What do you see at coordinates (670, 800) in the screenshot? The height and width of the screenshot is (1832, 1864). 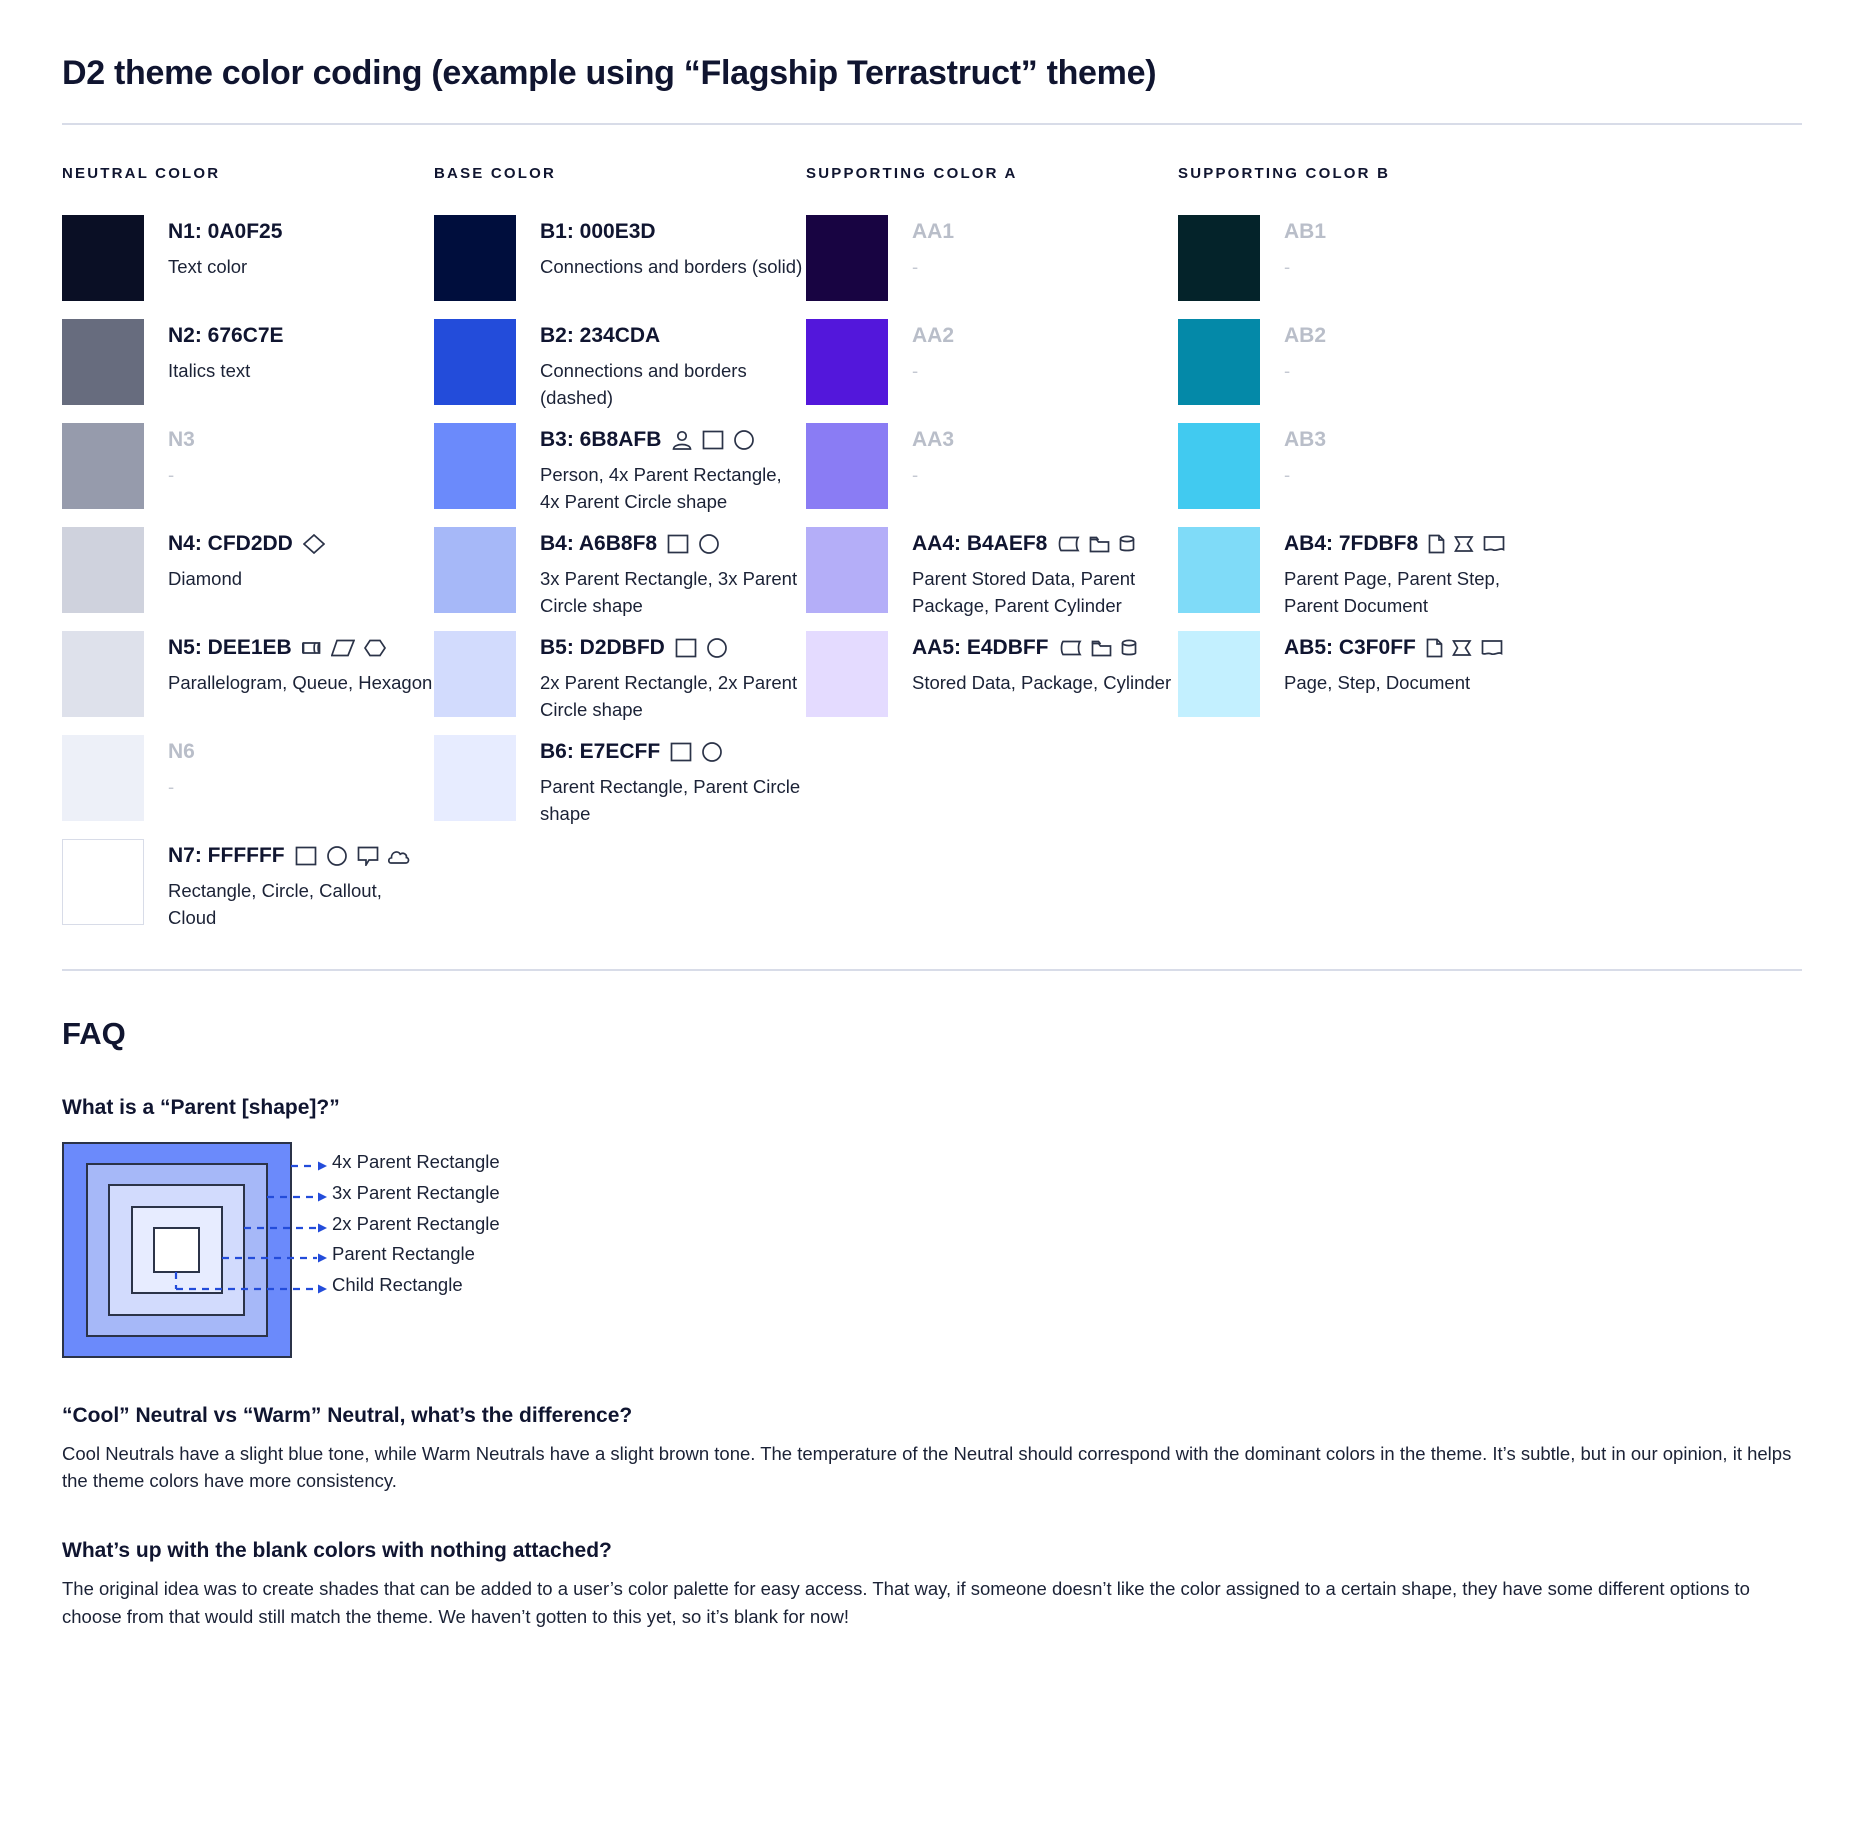 I see `swatch-description: Parent Rectangle, Parent Circle shape` at bounding box center [670, 800].